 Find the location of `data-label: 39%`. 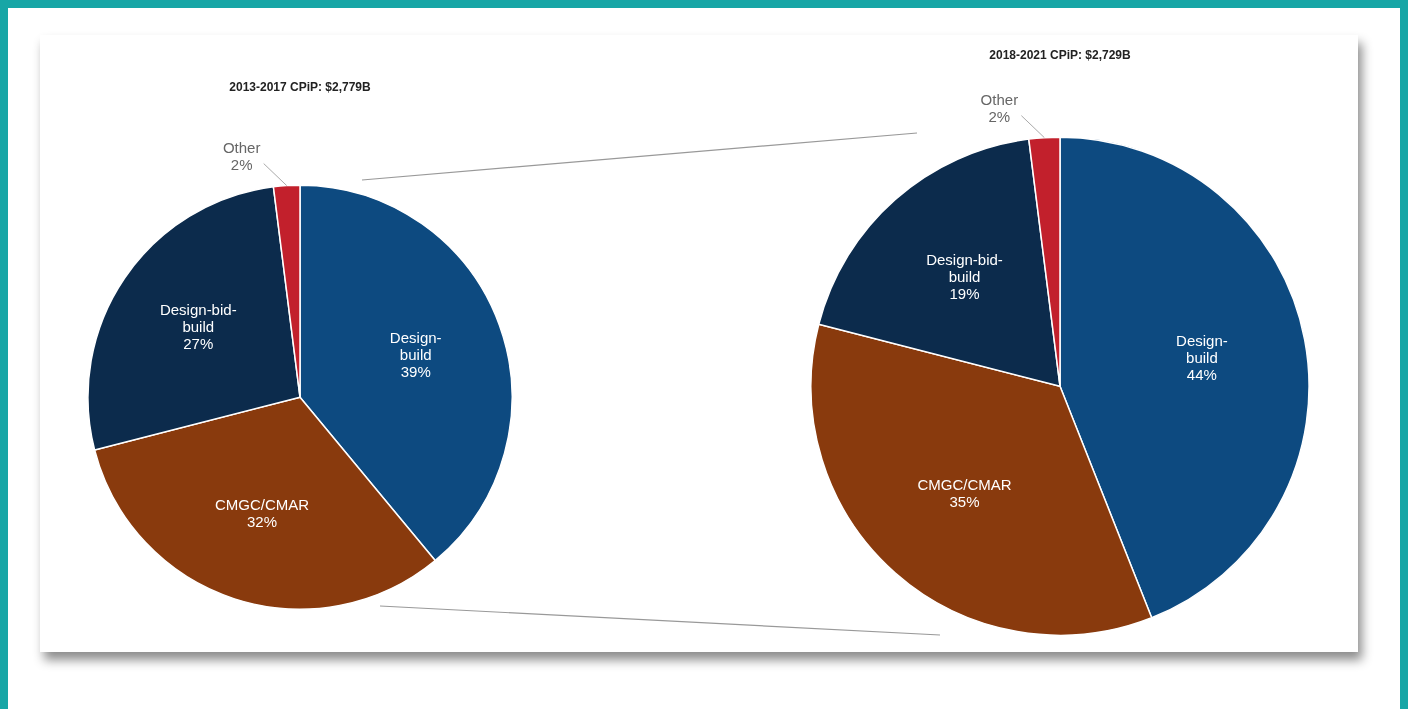

data-label: 39% is located at coordinates (415, 371).